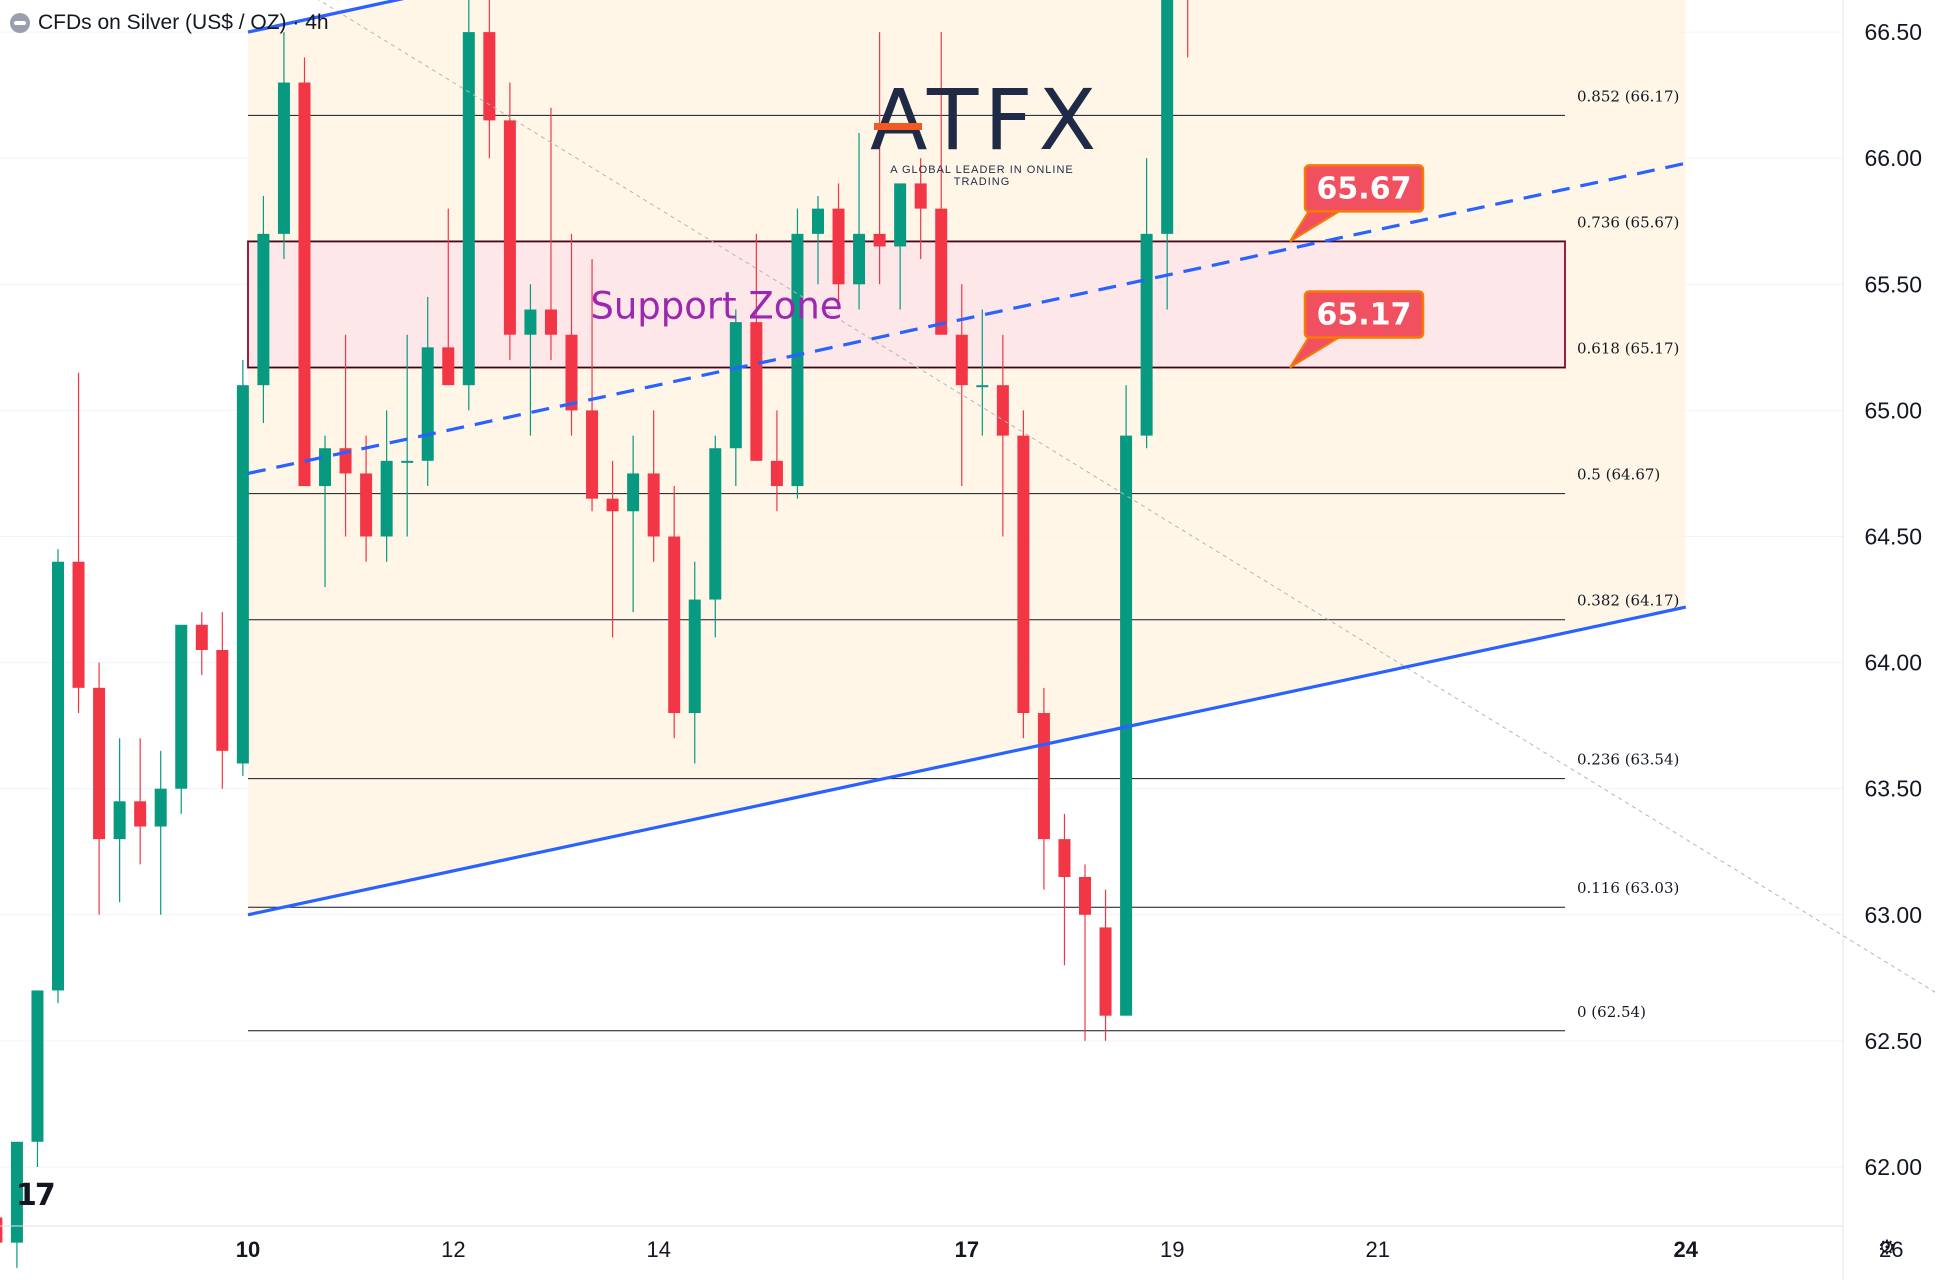  What do you see at coordinates (659, 1249) in the screenshot?
I see `time-tick-label: 14` at bounding box center [659, 1249].